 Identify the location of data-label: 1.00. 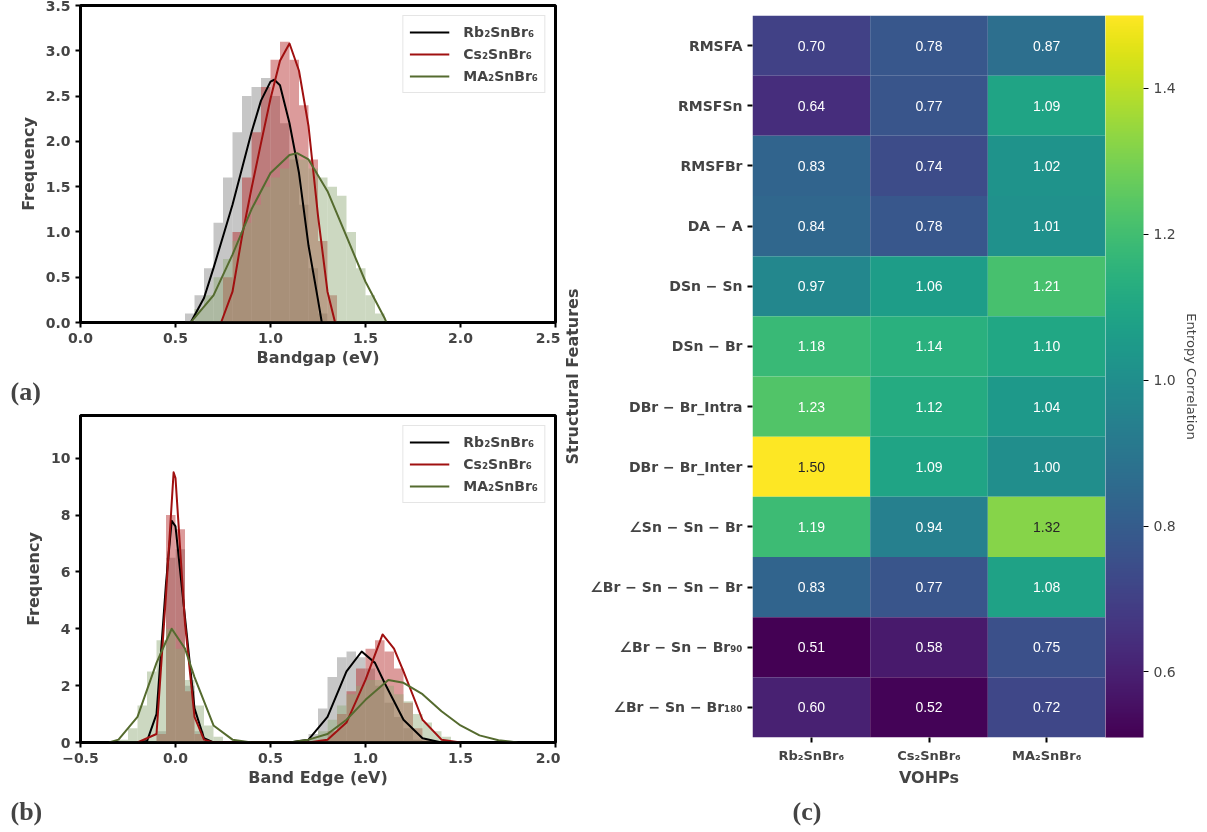
(1047, 466).